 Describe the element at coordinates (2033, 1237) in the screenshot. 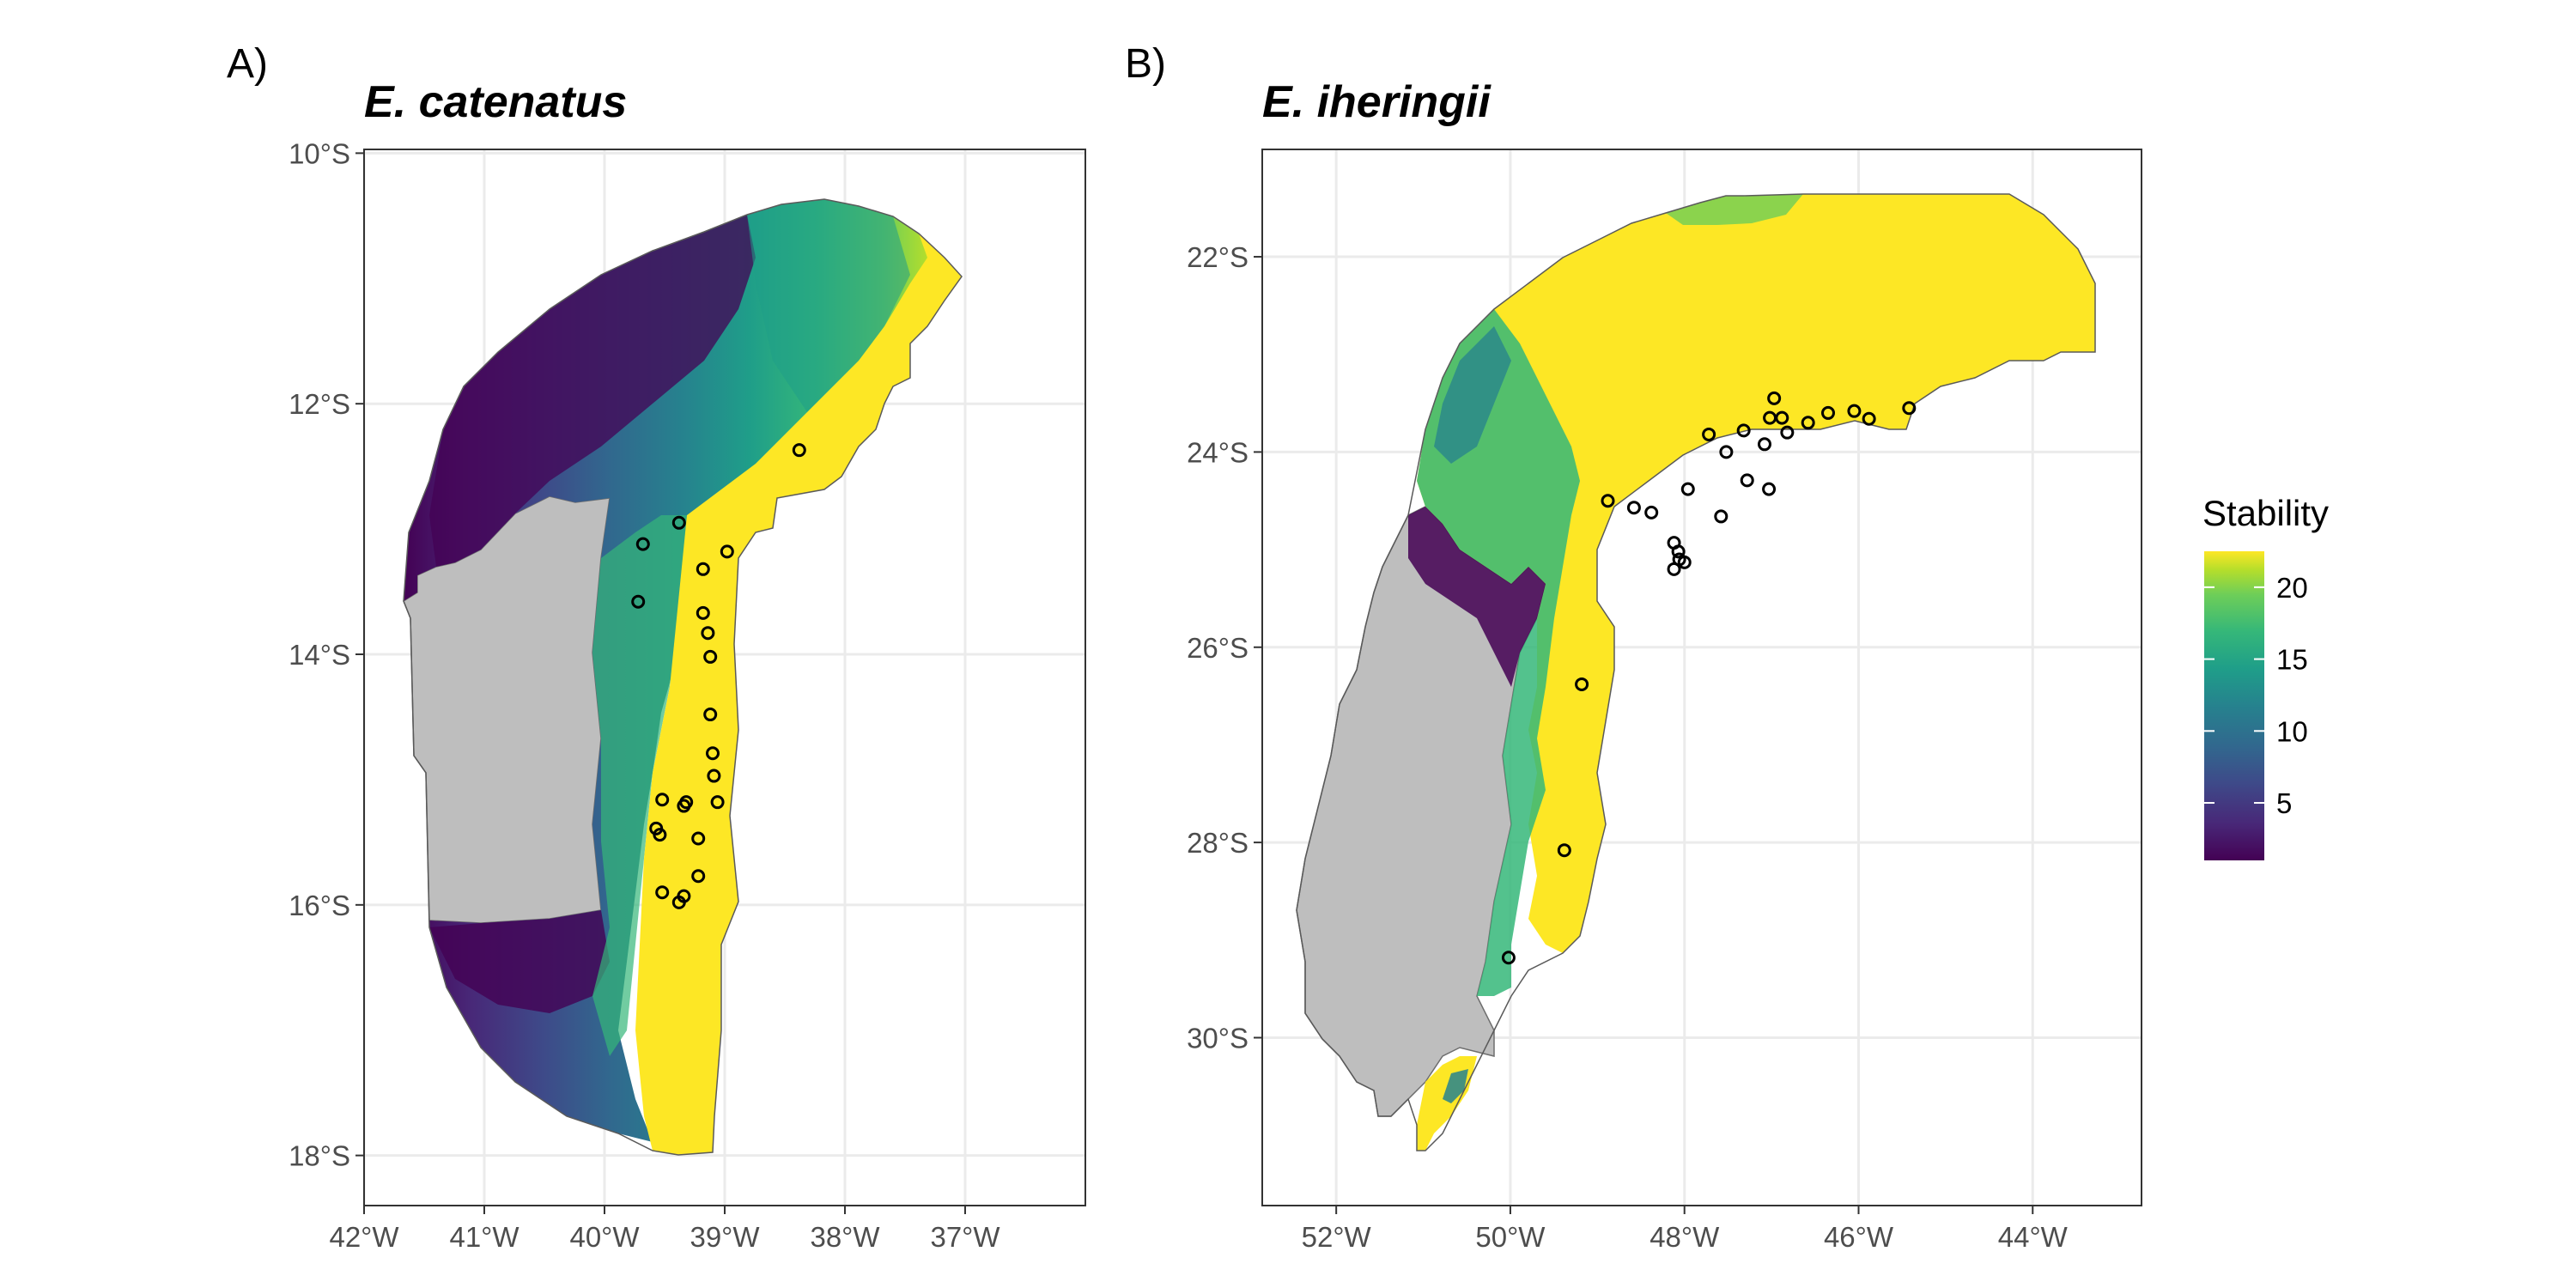

I see `panel-b-x-tick-label: 44°W` at that location.